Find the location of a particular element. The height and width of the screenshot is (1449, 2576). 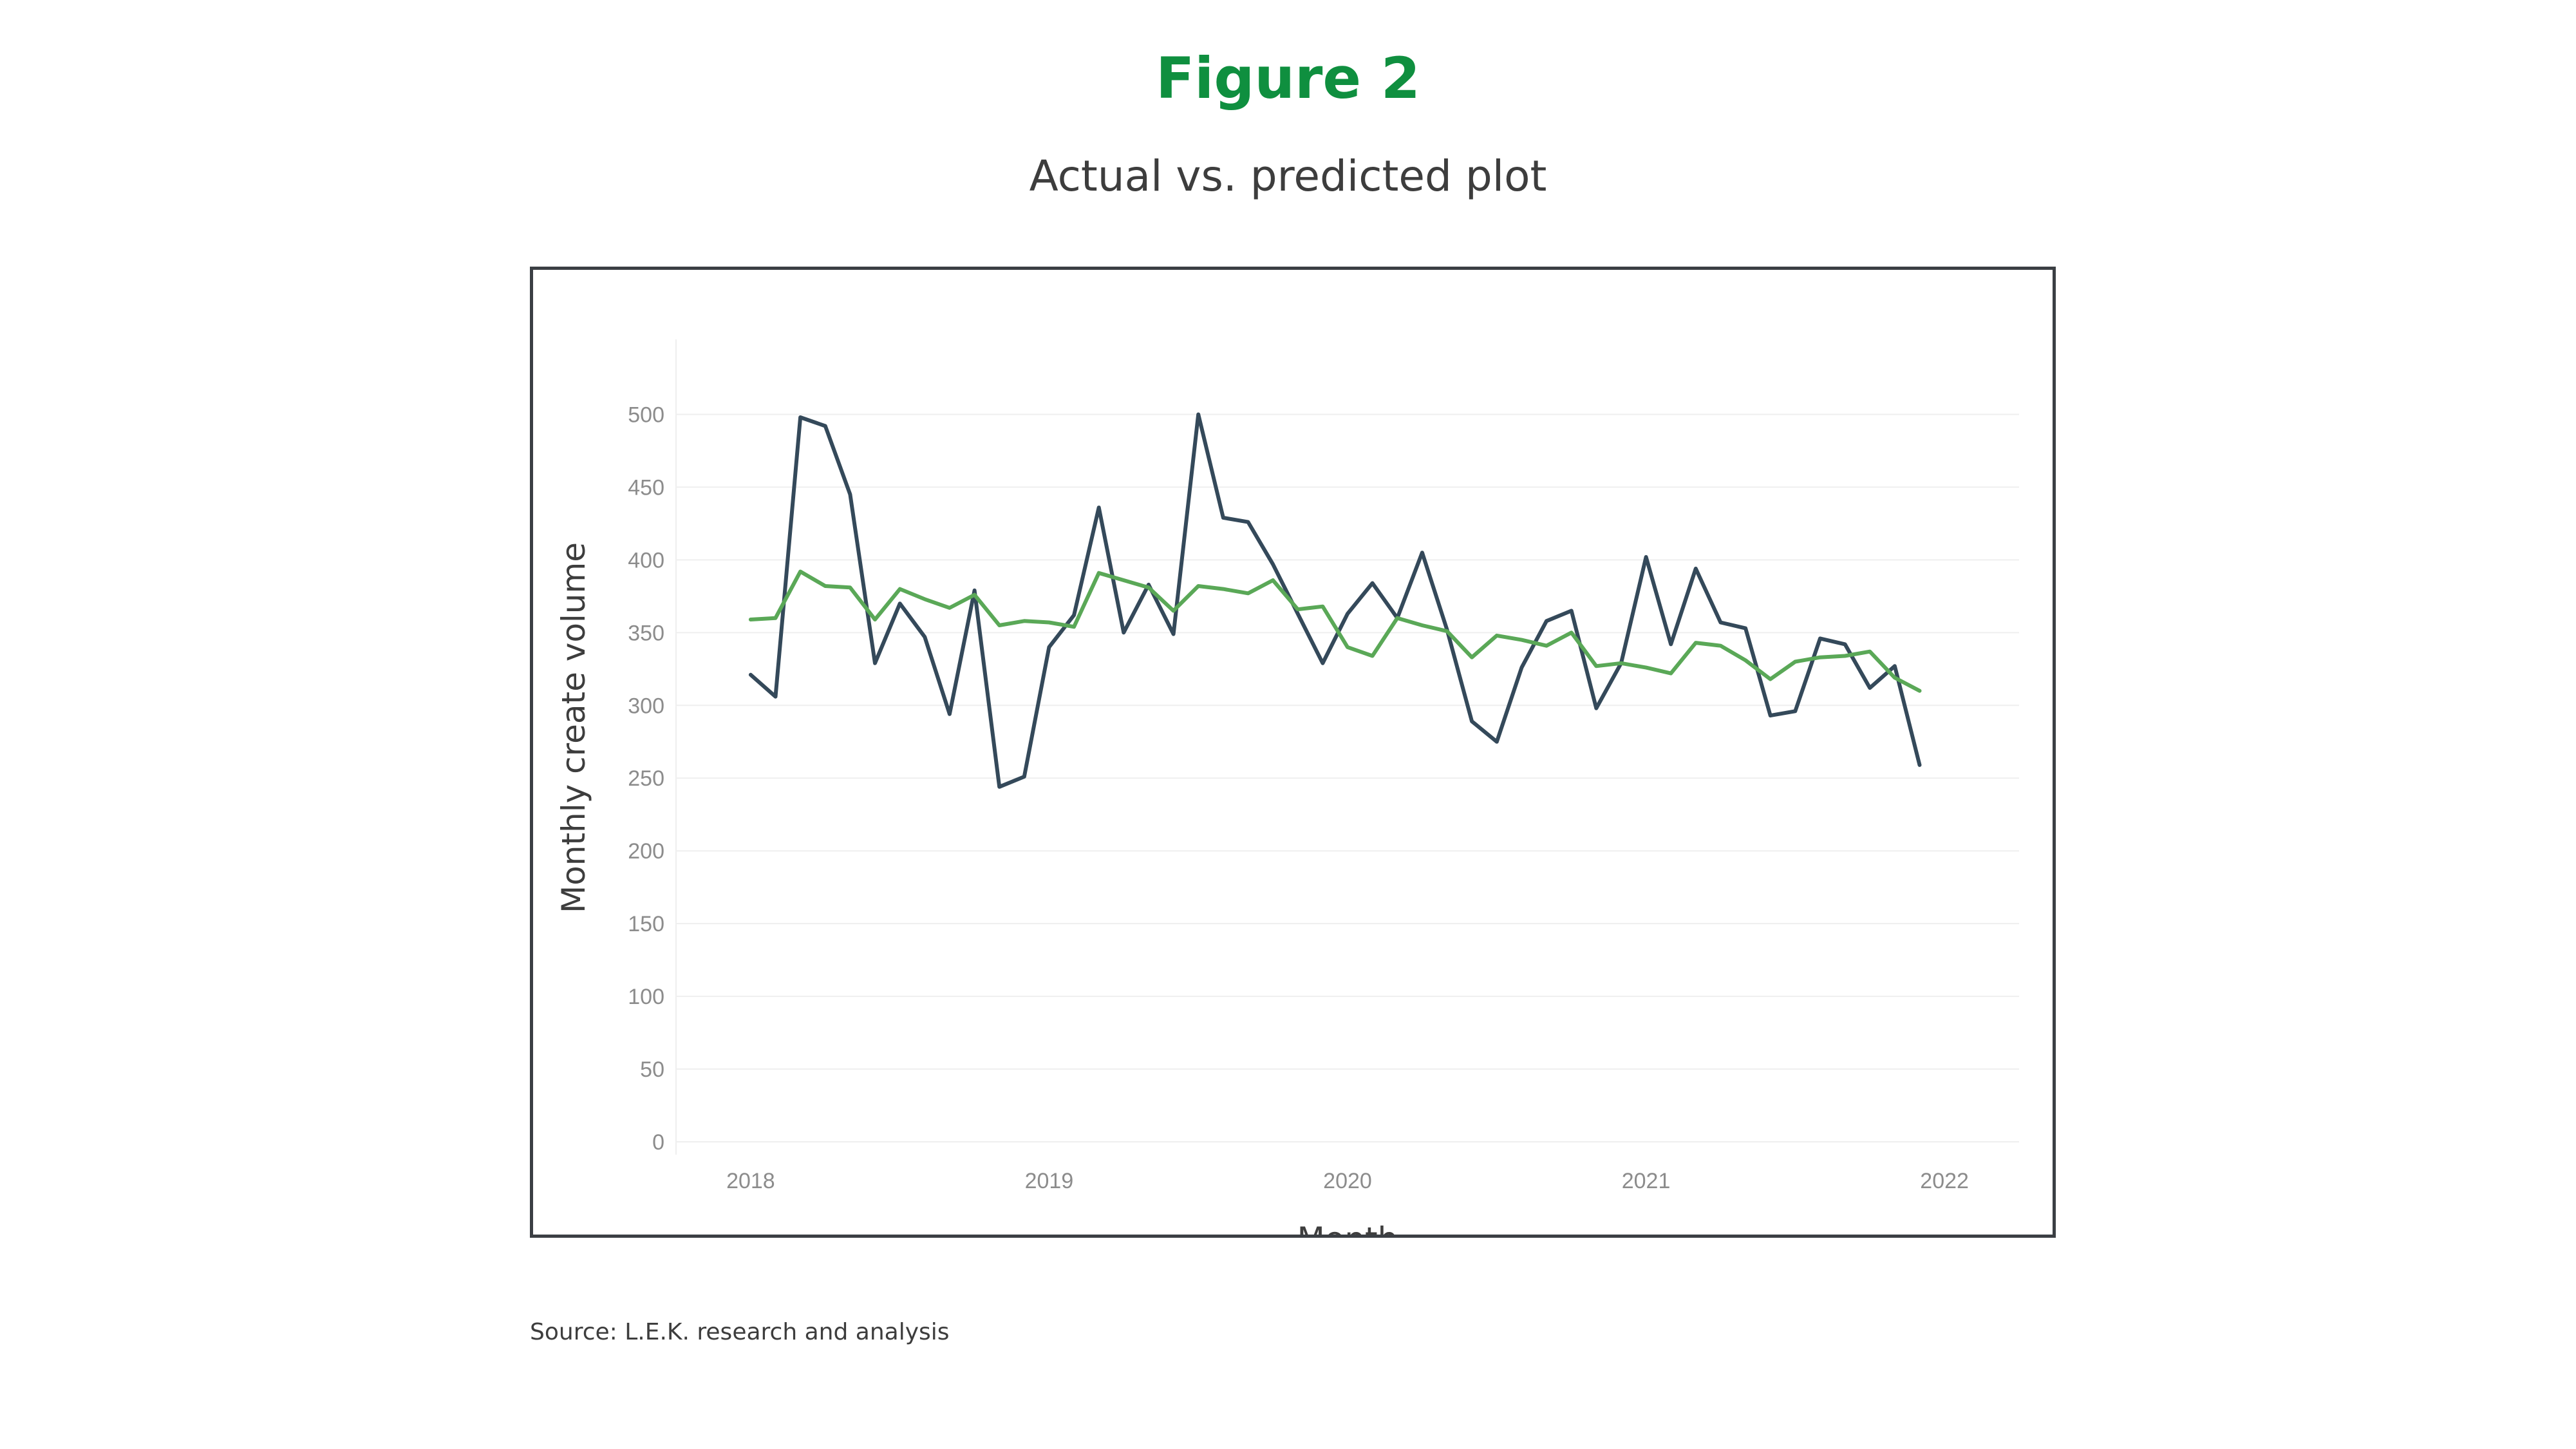

source-note: Source: L.E.K. research and analysis is located at coordinates (740, 1332).